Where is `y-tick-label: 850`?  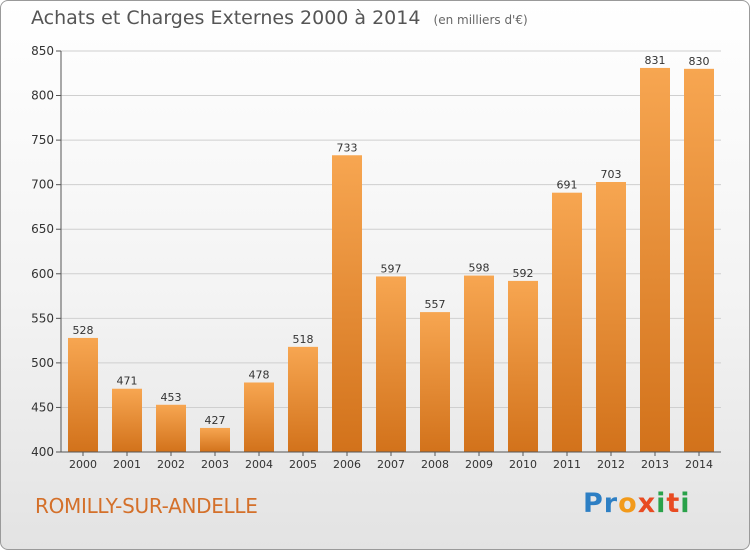 y-tick-label: 850 is located at coordinates (42, 51).